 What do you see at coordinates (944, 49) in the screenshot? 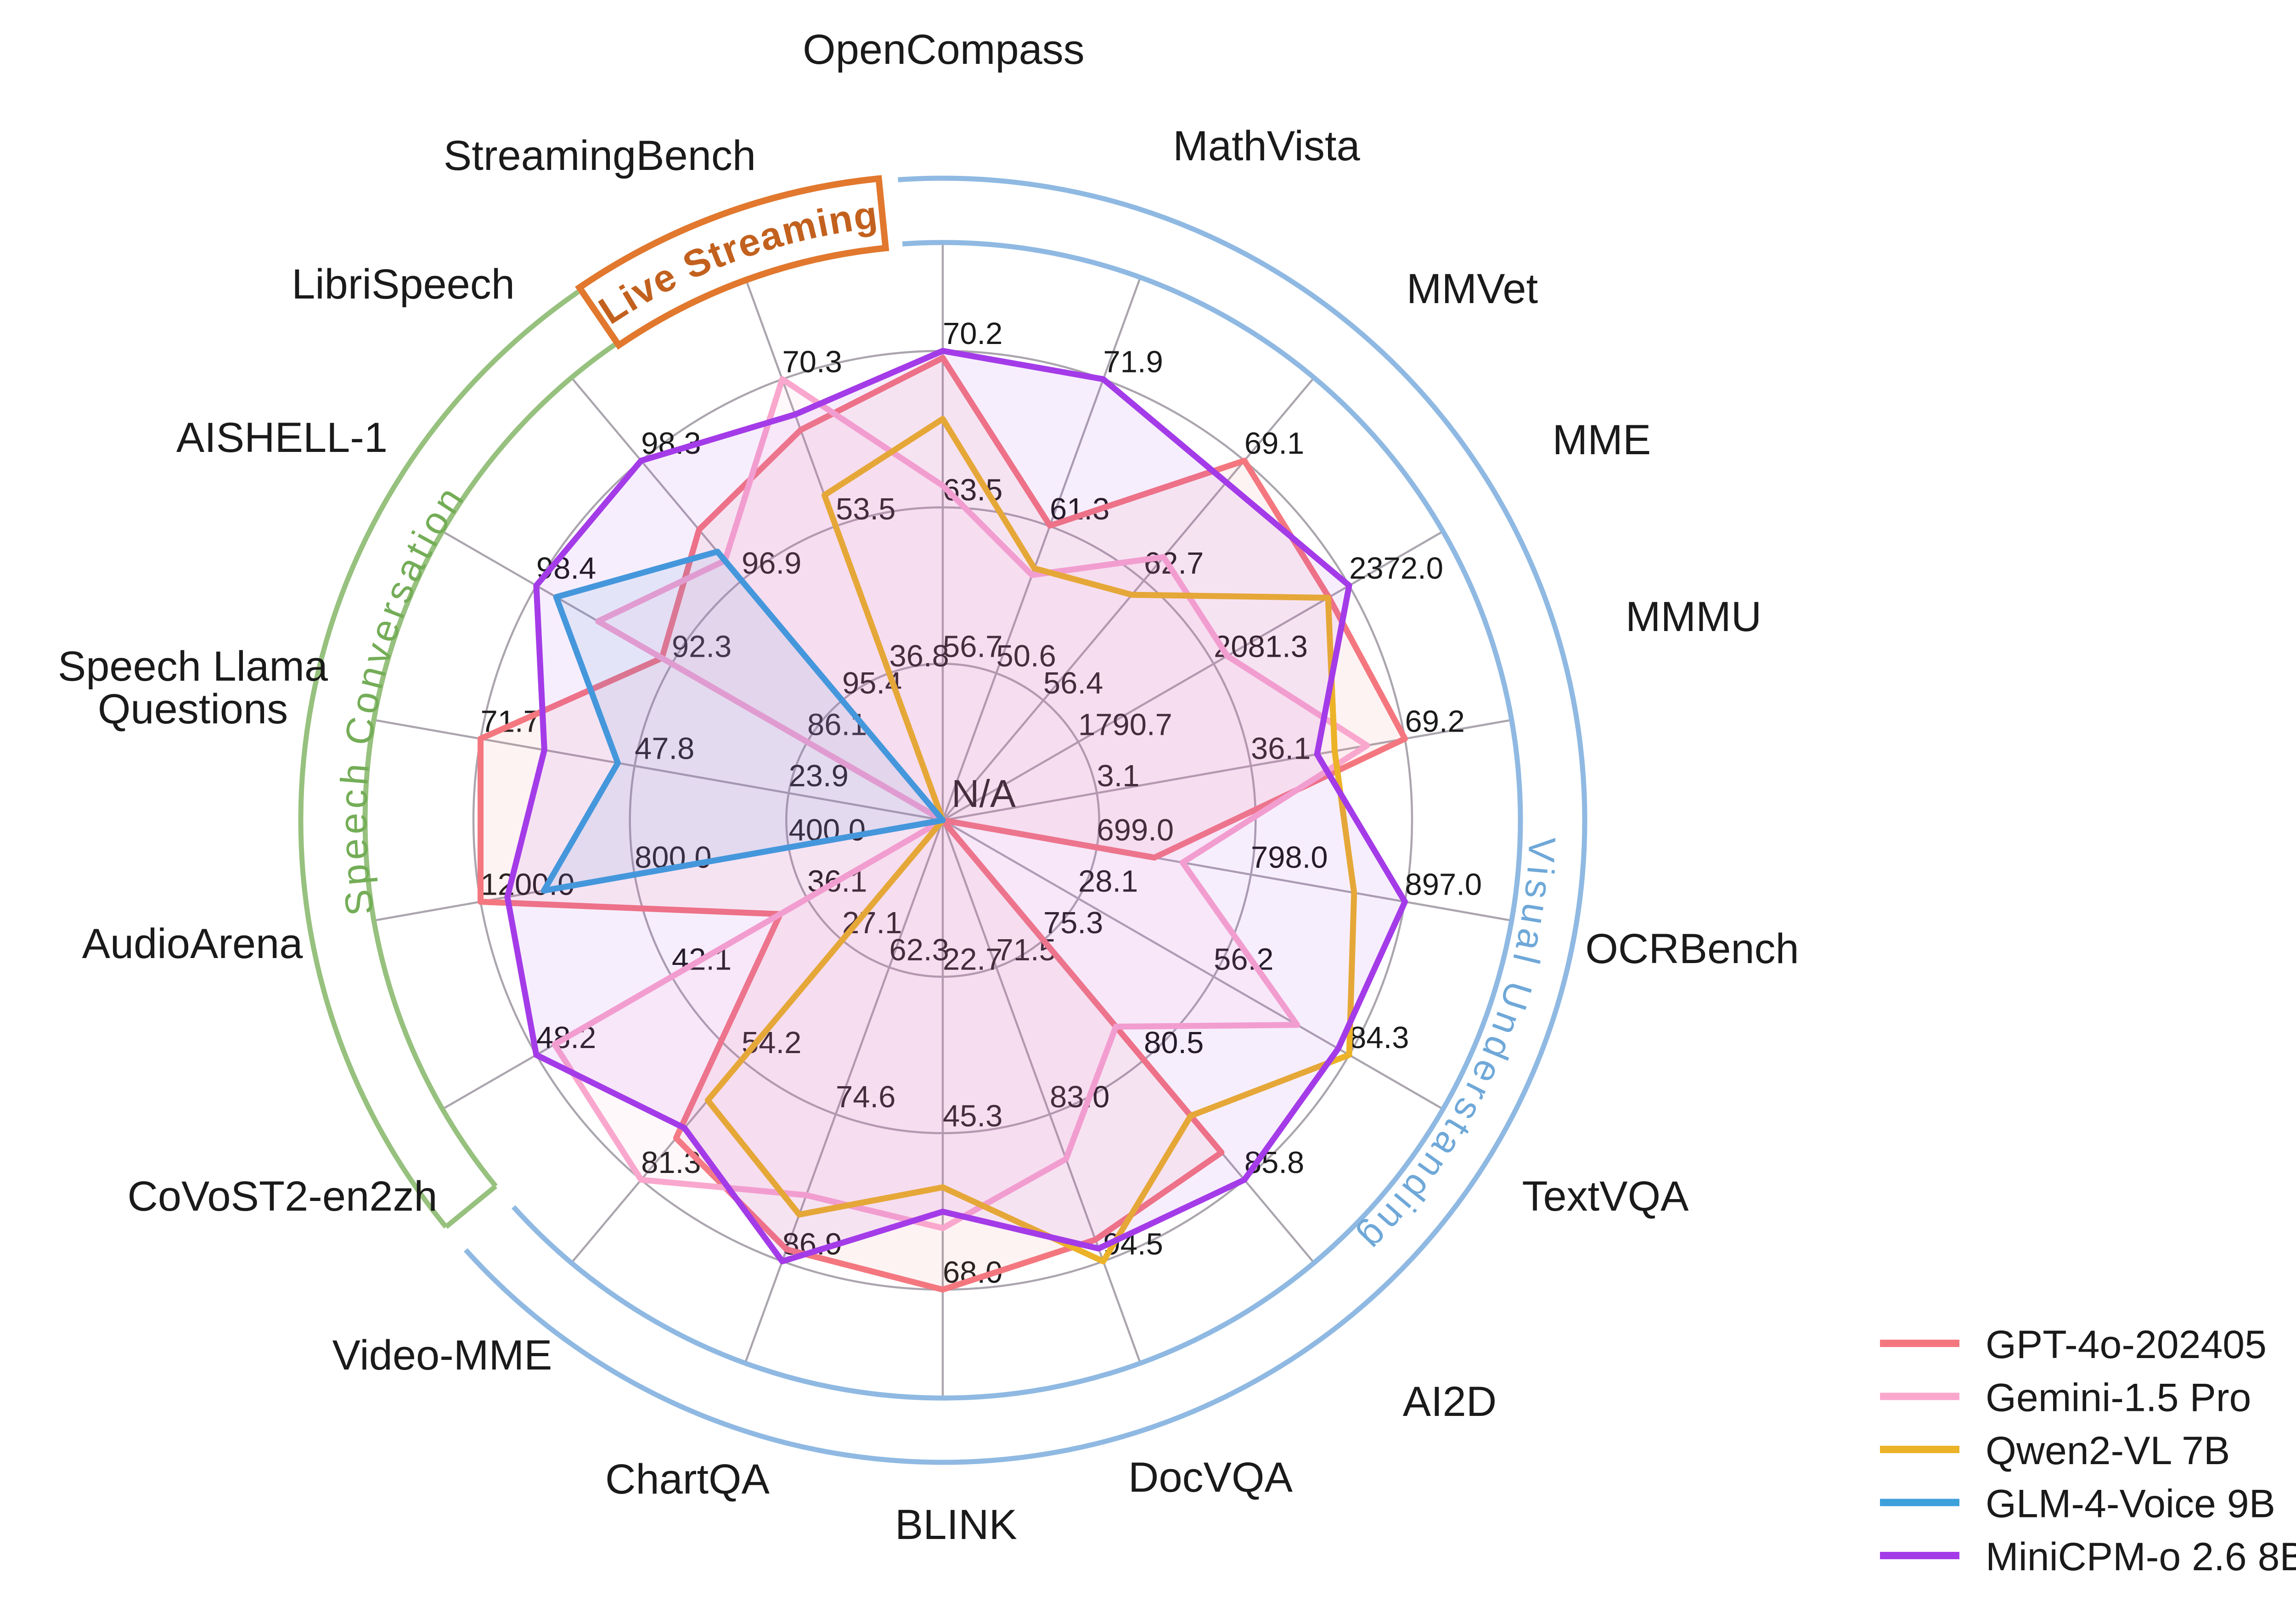
I see `svg-text: OpenCompass` at bounding box center [944, 49].